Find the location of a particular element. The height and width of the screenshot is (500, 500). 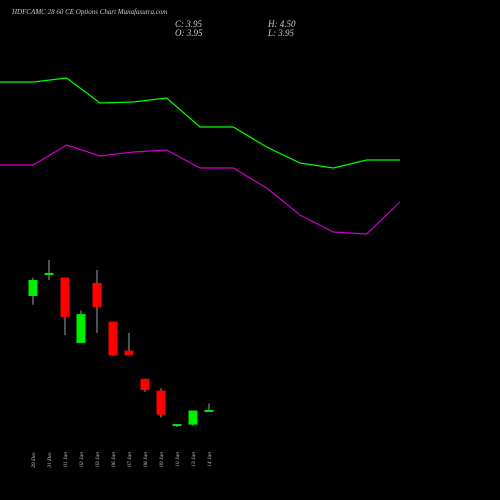

x-tick-label: 10 Jan is located at coordinates (178, 459).